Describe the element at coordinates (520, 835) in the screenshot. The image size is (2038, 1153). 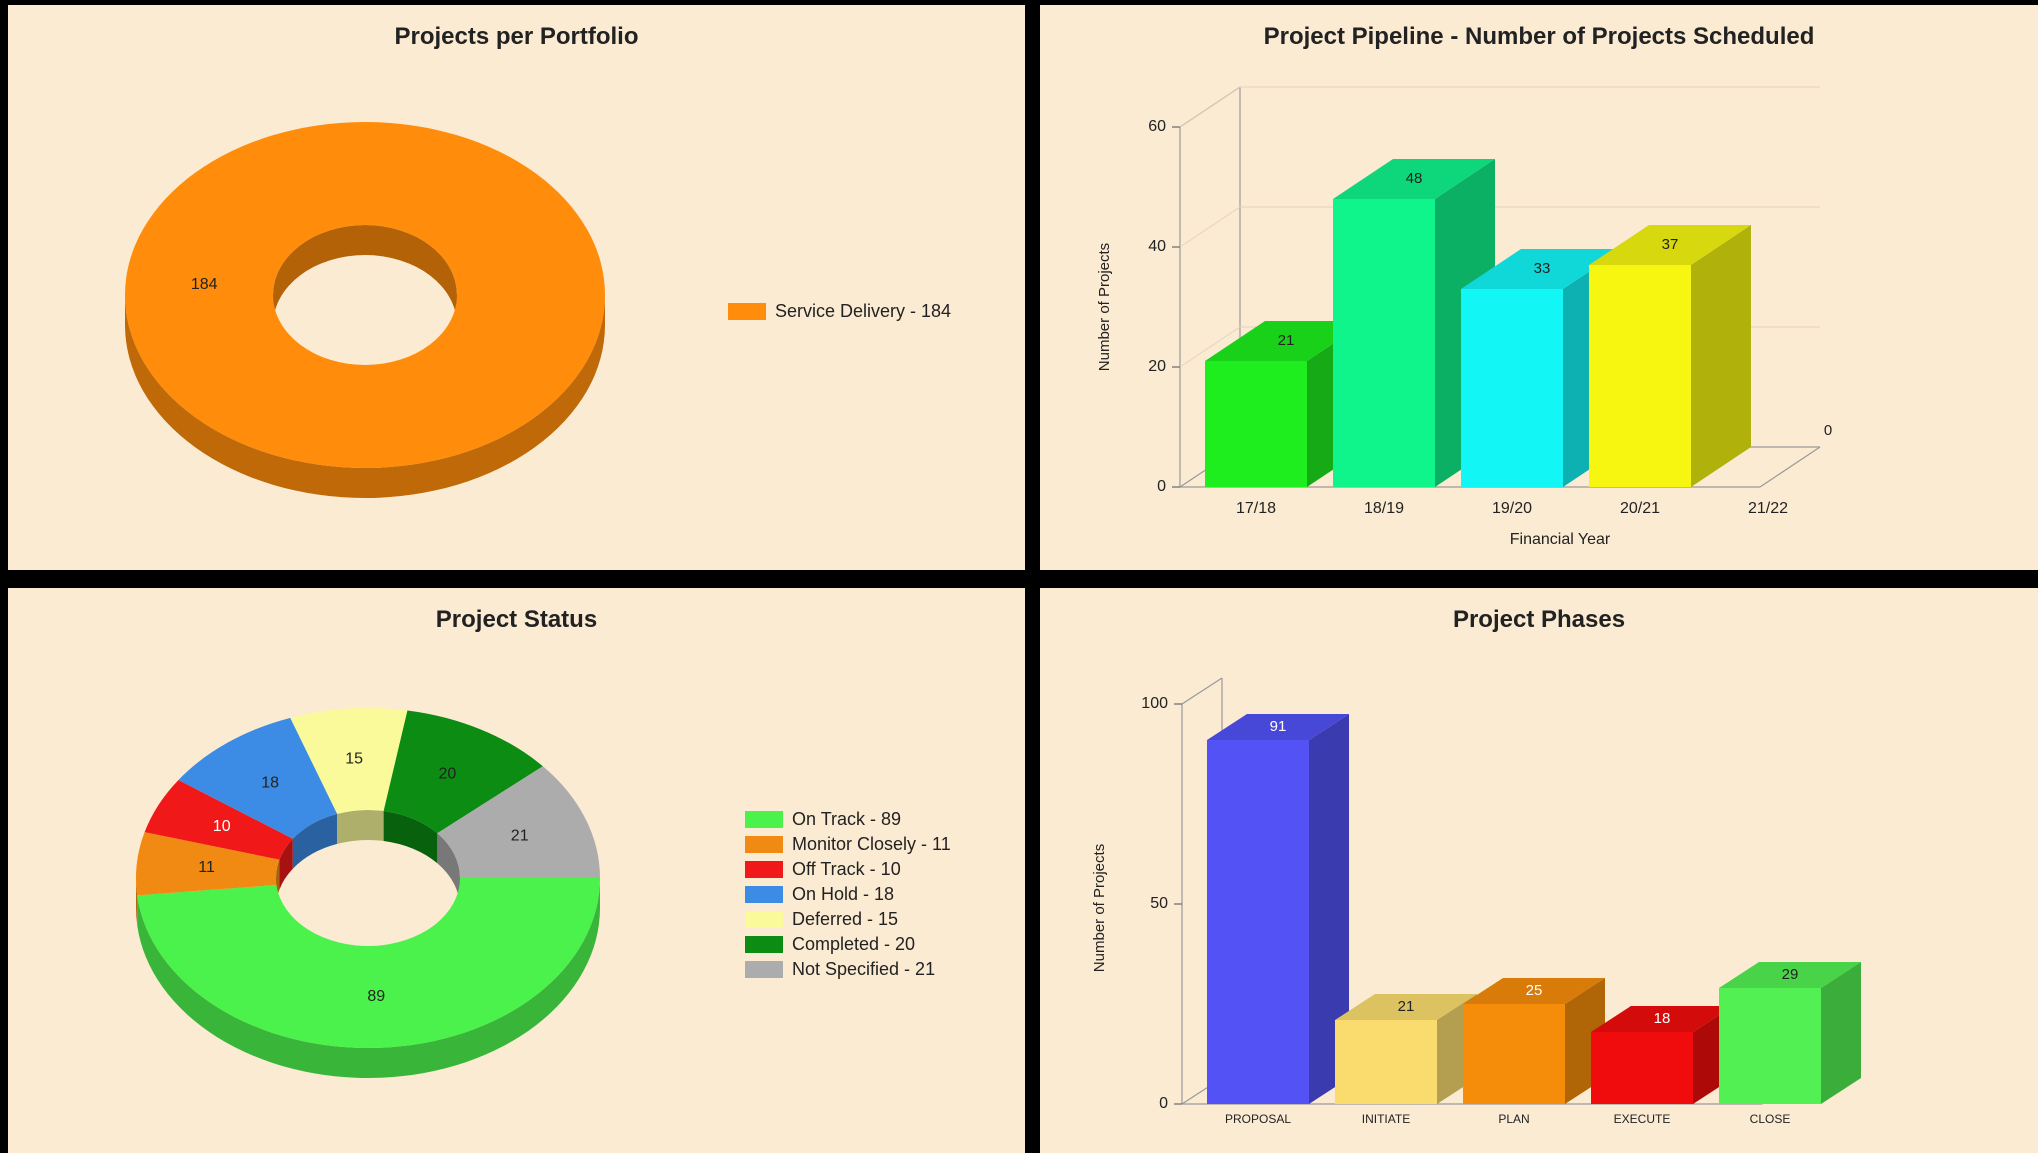
I see `slice-label: 21` at that location.